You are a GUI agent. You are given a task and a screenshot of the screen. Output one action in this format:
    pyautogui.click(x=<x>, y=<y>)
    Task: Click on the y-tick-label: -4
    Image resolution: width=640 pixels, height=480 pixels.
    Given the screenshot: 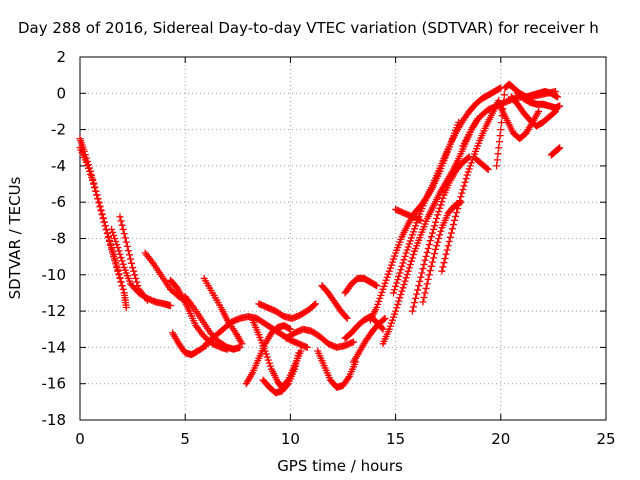 What is the action you would take?
    pyautogui.click(x=58, y=166)
    